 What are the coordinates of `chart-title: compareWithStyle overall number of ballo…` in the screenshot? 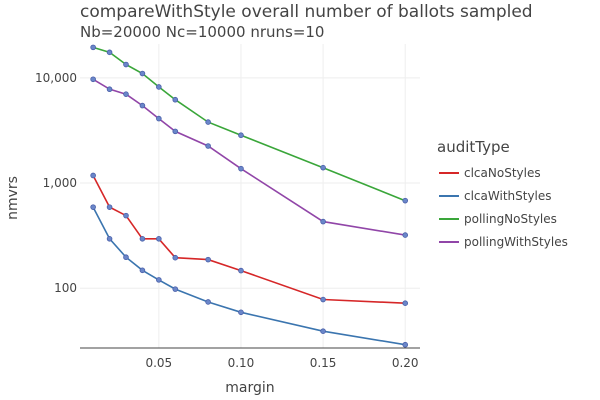 It's located at (306, 12).